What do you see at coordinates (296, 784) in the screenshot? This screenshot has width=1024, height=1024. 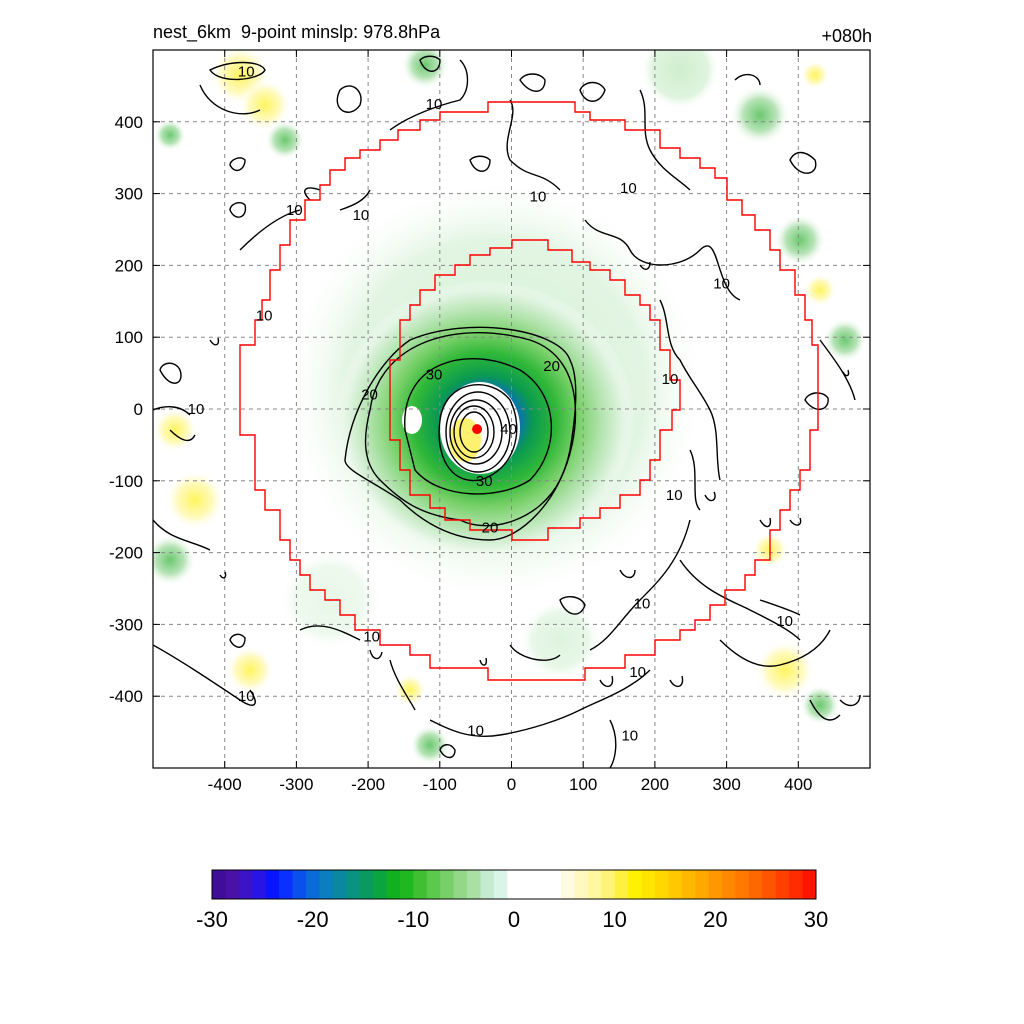 I see `x-tick-label: -300` at bounding box center [296, 784].